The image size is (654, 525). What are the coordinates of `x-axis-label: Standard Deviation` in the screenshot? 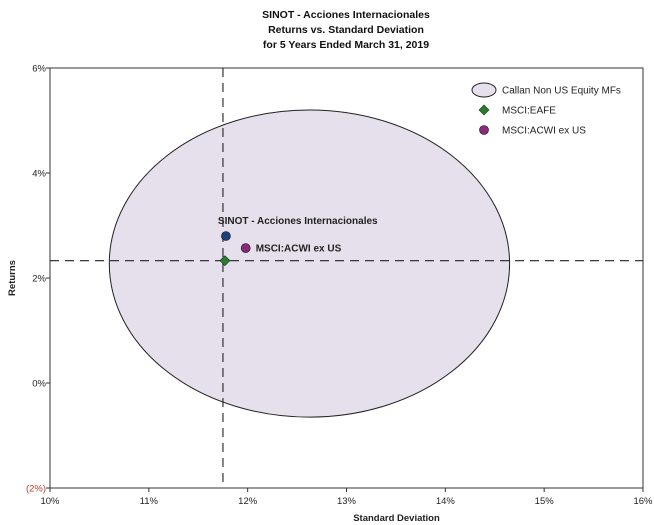 It's located at (396, 518).